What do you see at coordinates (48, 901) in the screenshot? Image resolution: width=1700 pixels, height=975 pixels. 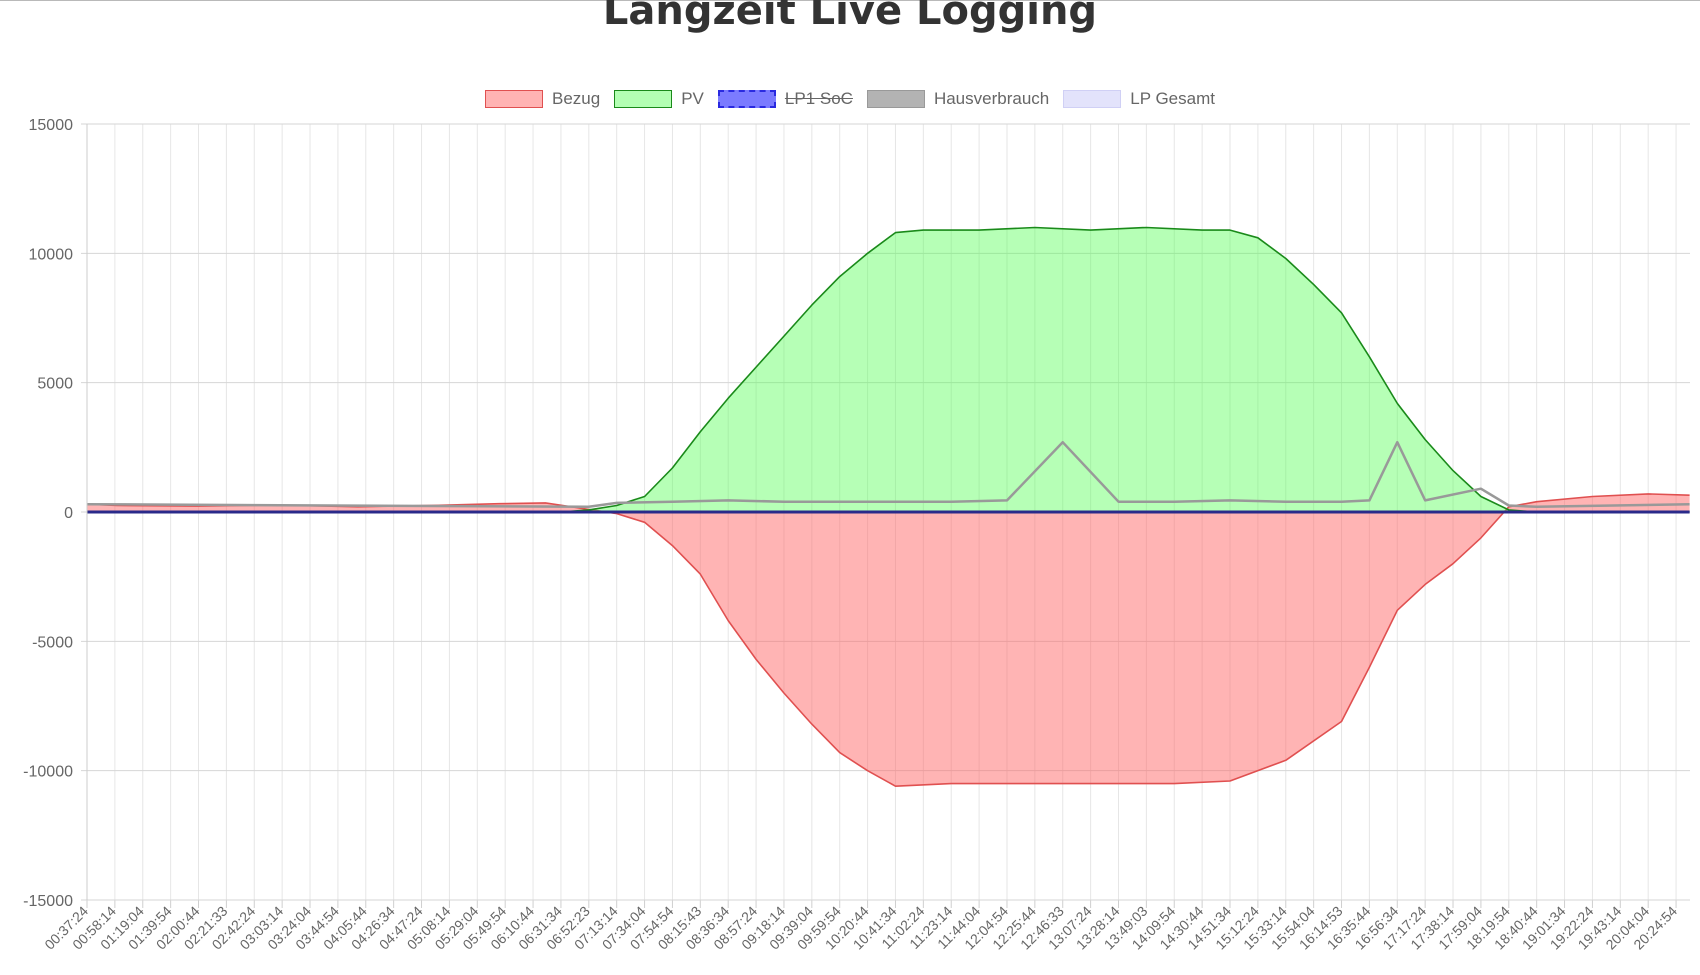 I see `y-tick-label: -15000` at bounding box center [48, 901].